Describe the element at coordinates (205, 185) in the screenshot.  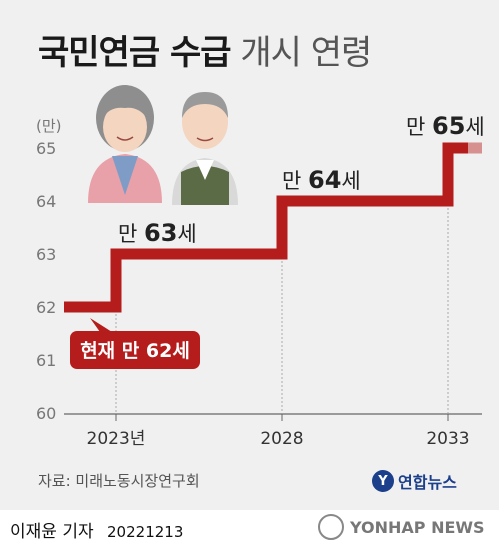
I see `man-vest` at that location.